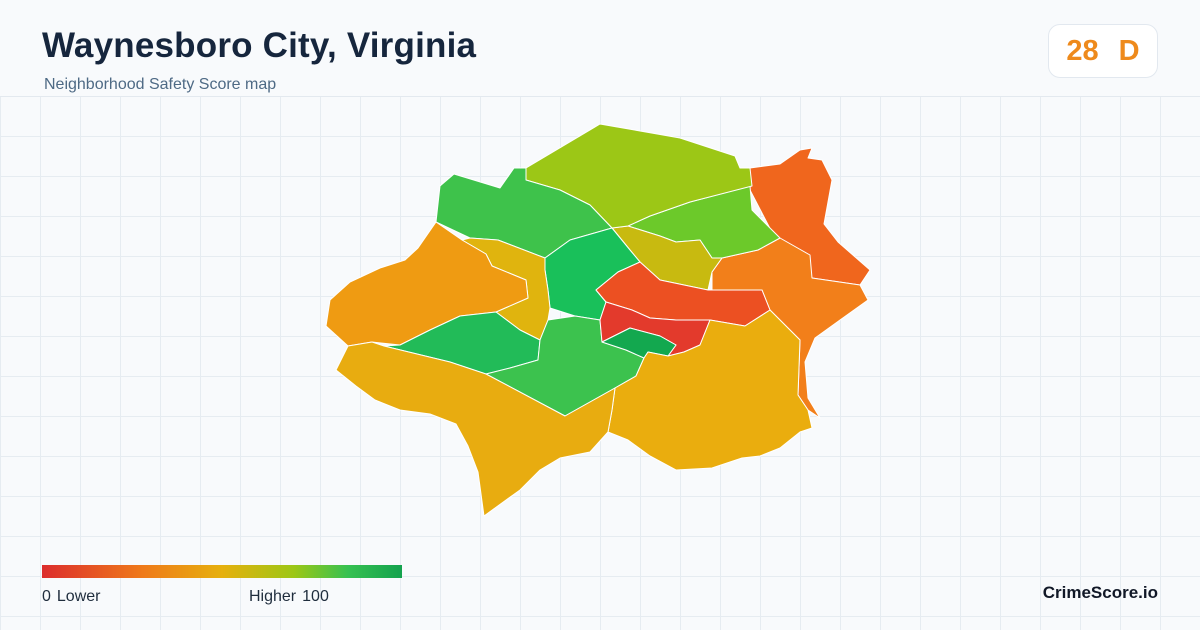 The image size is (1200, 630). Describe the element at coordinates (475, 429) in the screenshot. I see `neighborhood-south` at that location.